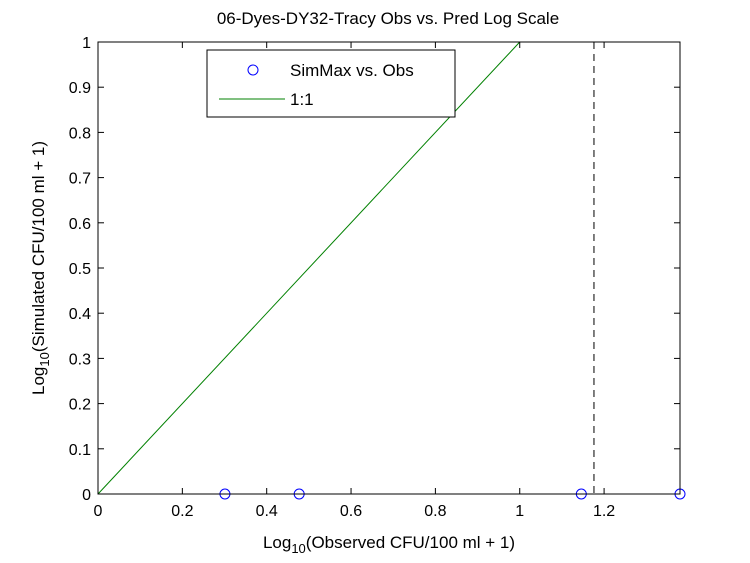  I want to click on legend-label-1to1: 1:1, so click(302, 99).